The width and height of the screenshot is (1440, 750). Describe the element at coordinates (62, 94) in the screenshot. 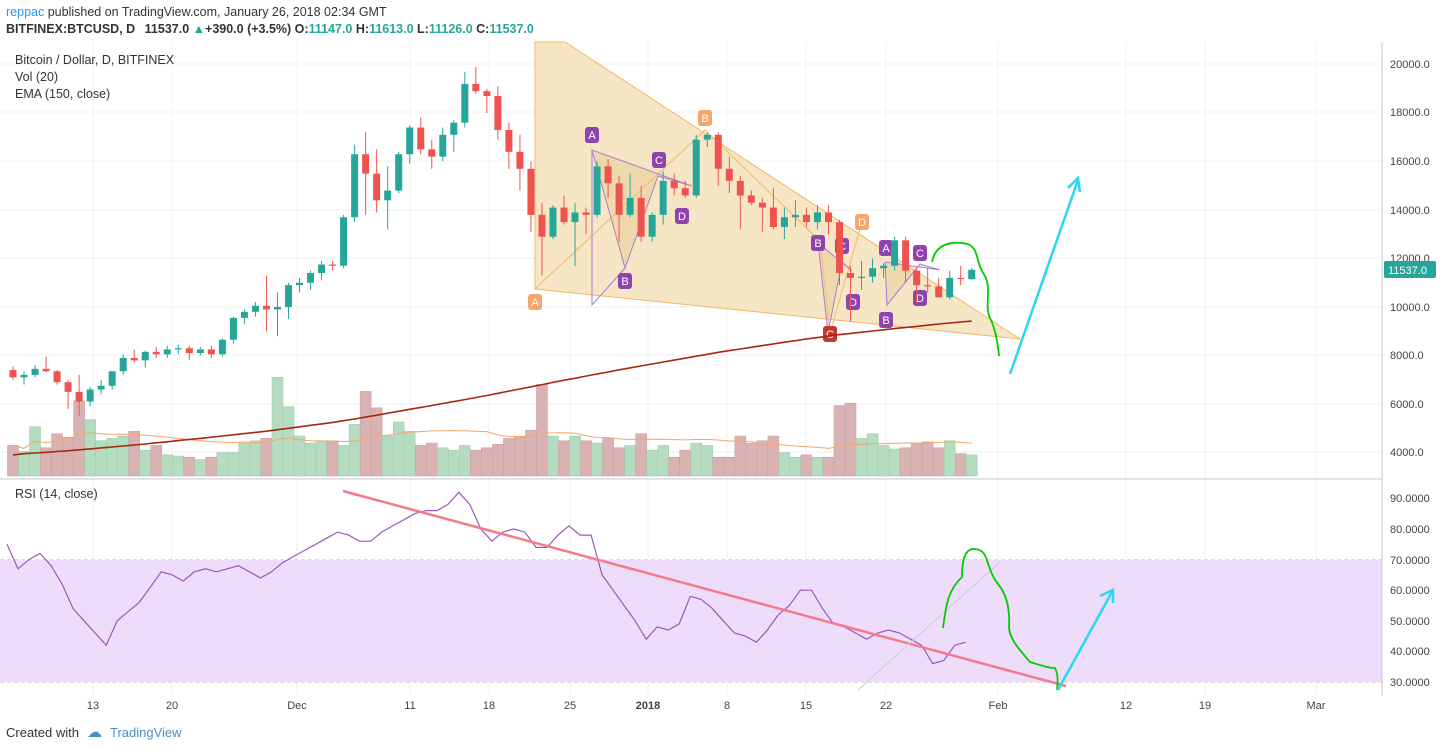

I see `ema-legend: EMA (150, close)` at that location.